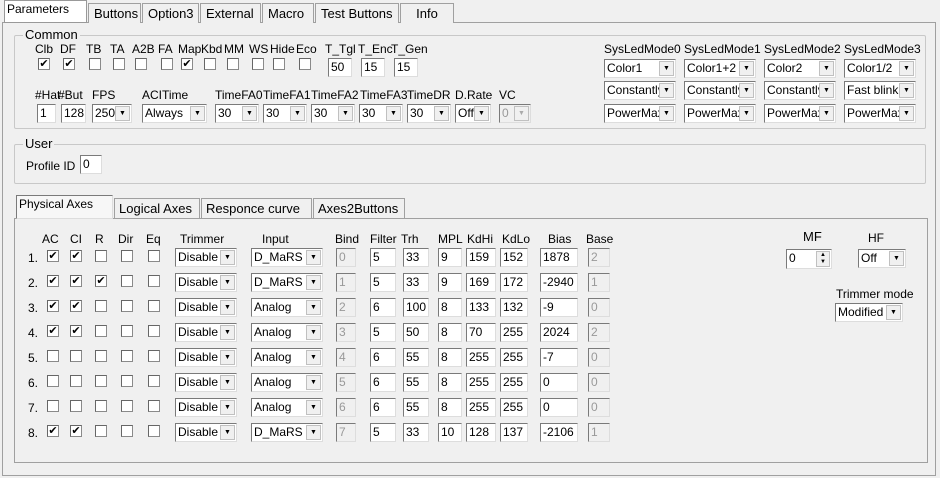 The height and width of the screenshot is (478, 940). I want to click on bias-input: -9, so click(559, 307).